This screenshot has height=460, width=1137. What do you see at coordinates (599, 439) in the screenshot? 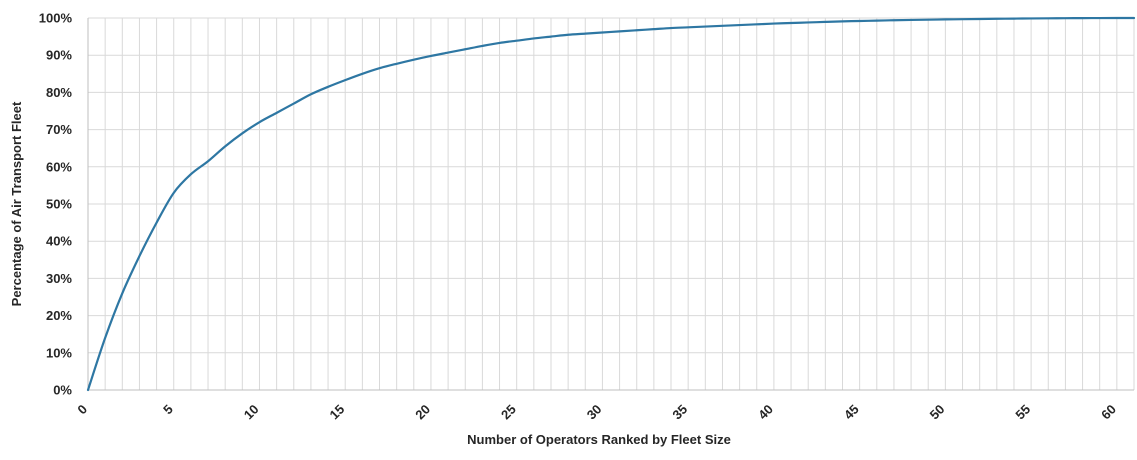
I see `x-axis-title: Number of Operators Ranked by Fleet Size` at bounding box center [599, 439].